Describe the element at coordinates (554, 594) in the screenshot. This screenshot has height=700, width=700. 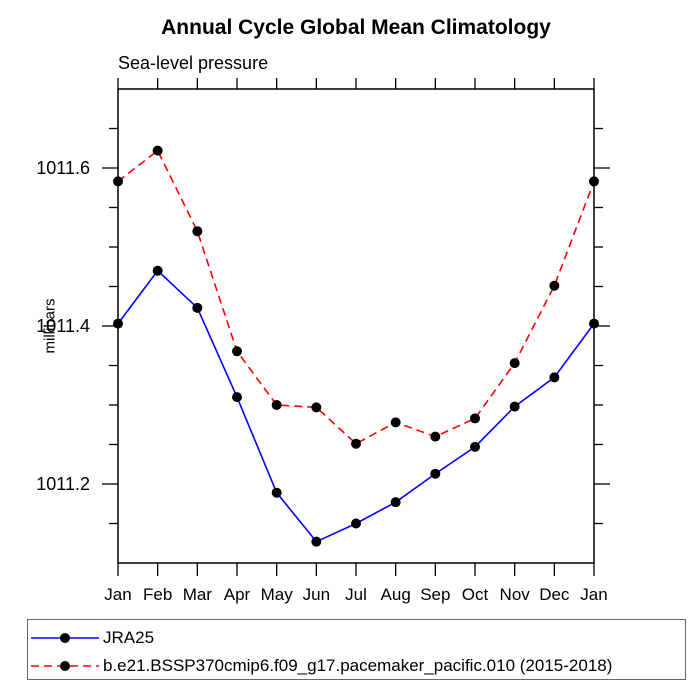
I see `x-tick-label: Dec` at that location.